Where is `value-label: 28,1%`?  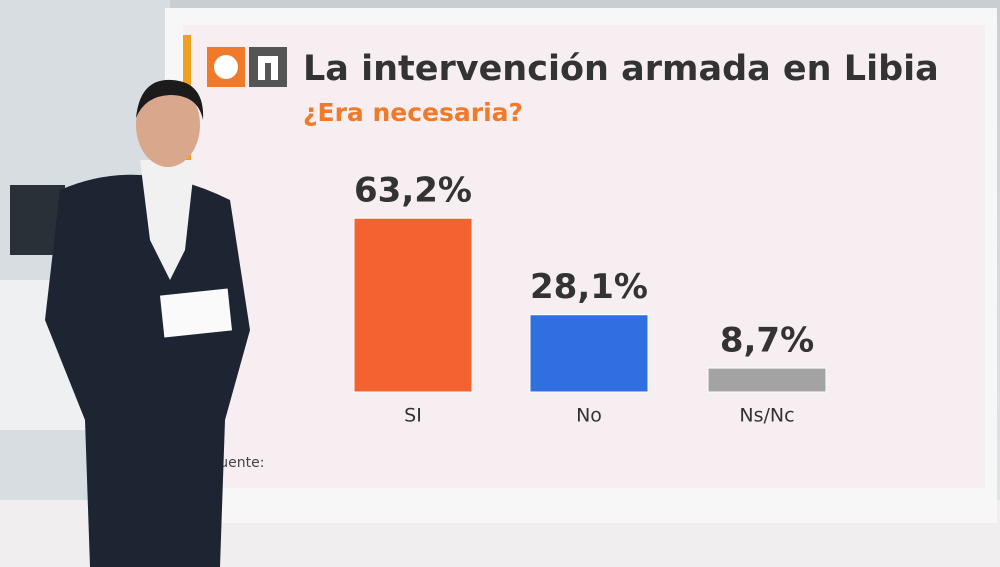 value-label: 28,1% is located at coordinates (589, 287).